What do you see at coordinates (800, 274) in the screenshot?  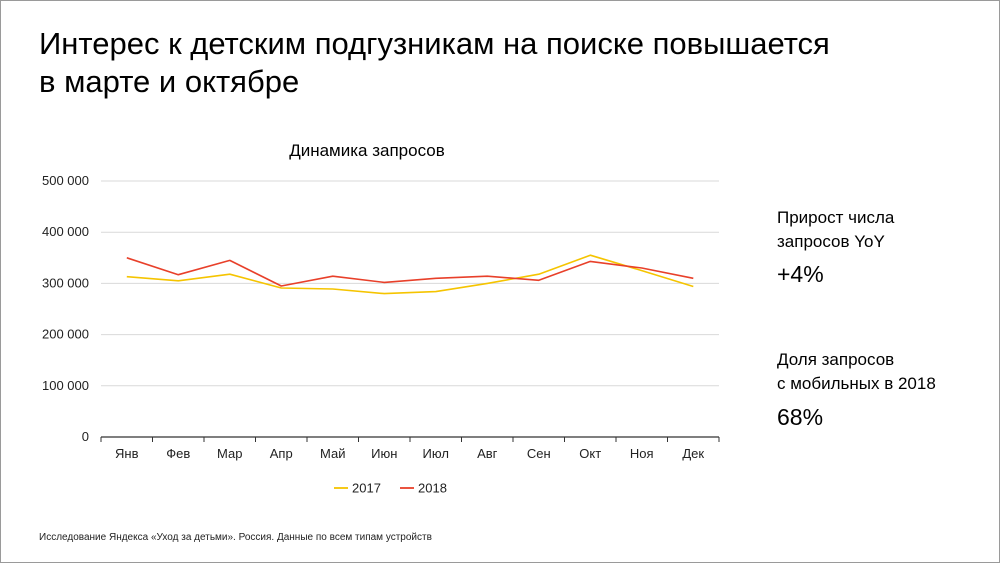 I see `growth-value: +4%` at bounding box center [800, 274].